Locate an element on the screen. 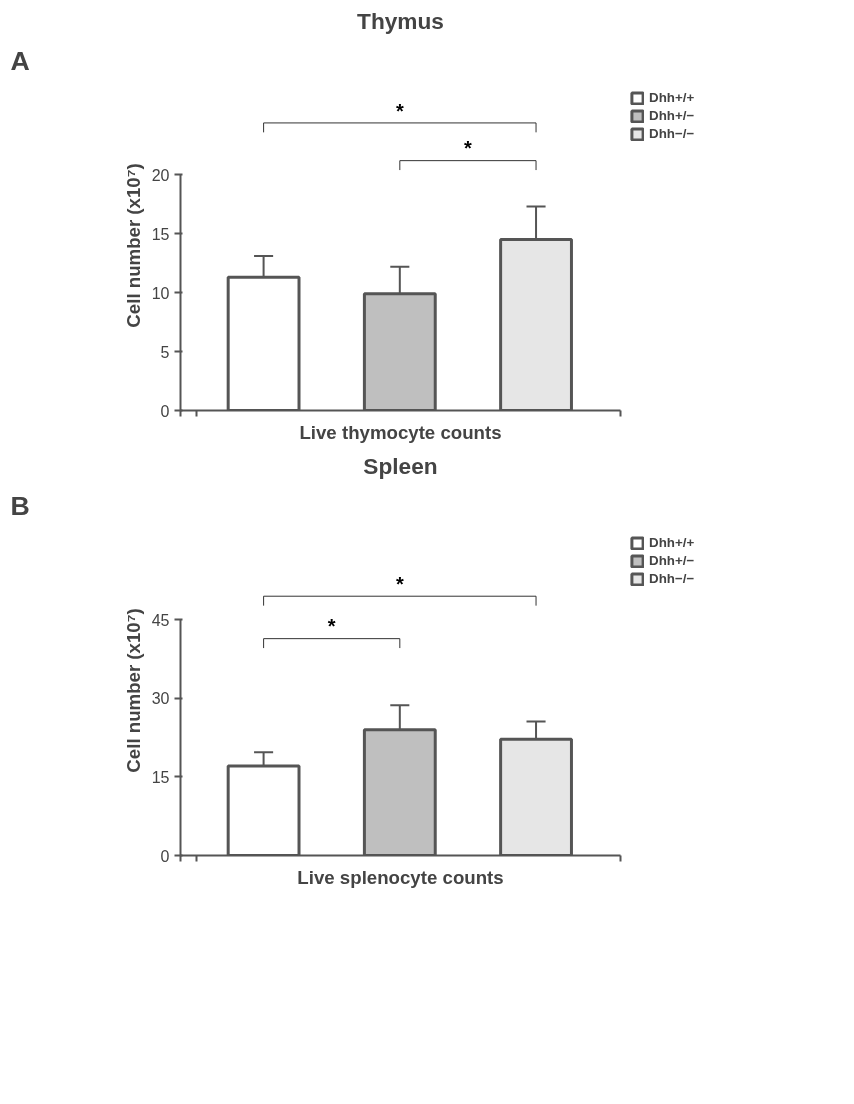 This screenshot has height=1104, width=854. annotation: * is located at coordinates (331, 626).